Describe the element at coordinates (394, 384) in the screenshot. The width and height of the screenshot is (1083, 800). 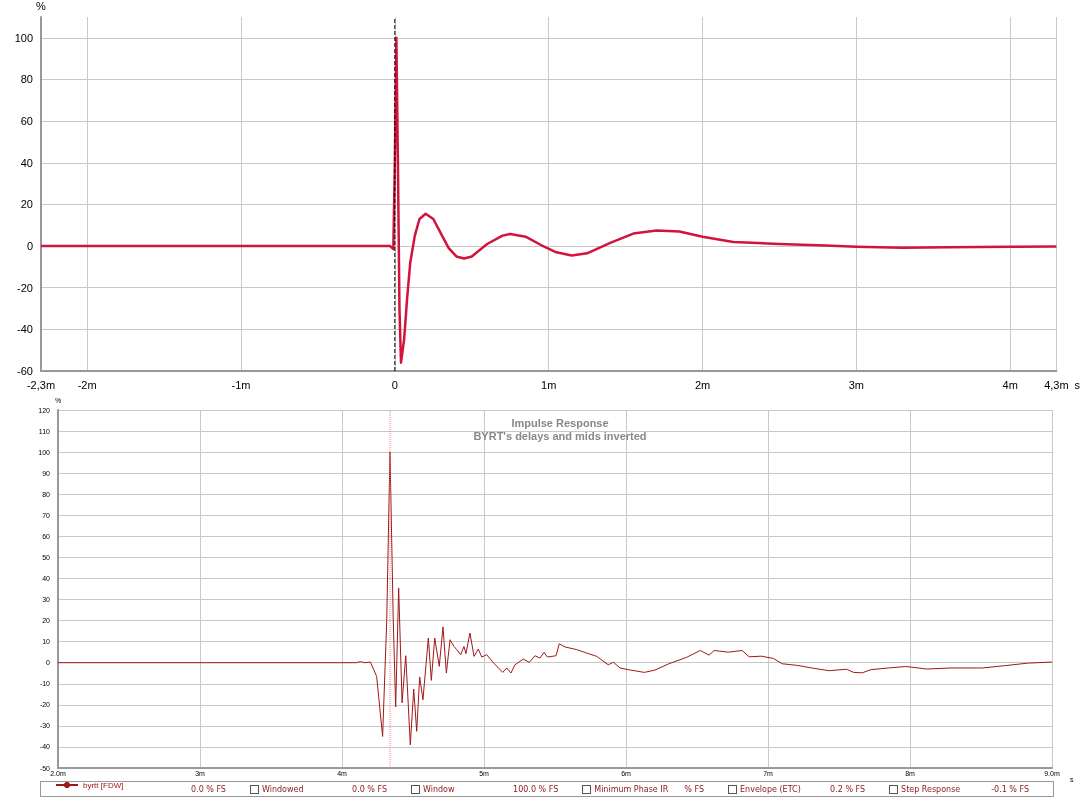
I see `x-tick-label: 0` at that location.